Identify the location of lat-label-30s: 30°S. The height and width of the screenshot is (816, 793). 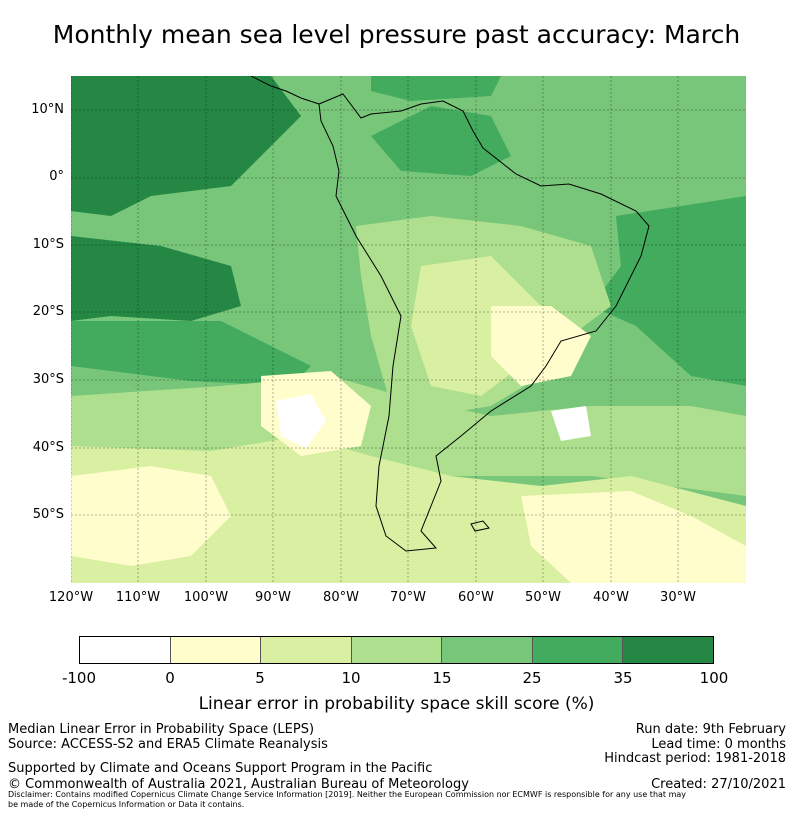
(48, 379).